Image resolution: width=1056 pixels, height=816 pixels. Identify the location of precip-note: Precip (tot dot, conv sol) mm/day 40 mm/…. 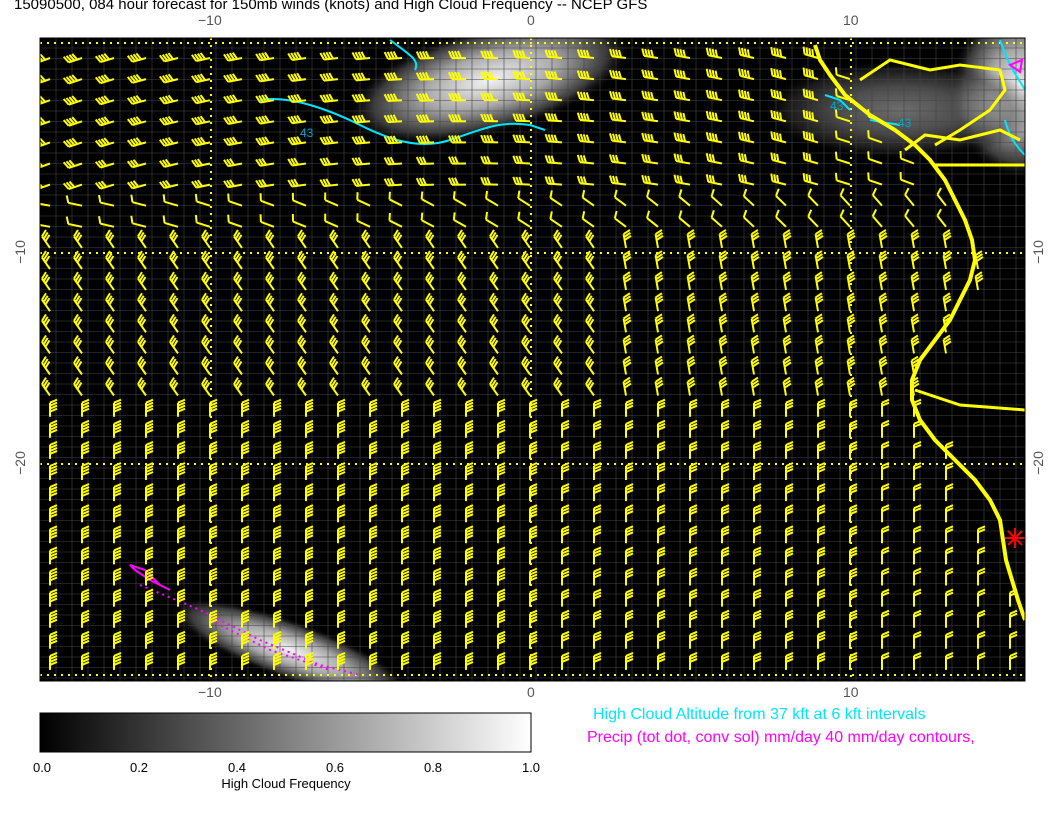
(781, 737).